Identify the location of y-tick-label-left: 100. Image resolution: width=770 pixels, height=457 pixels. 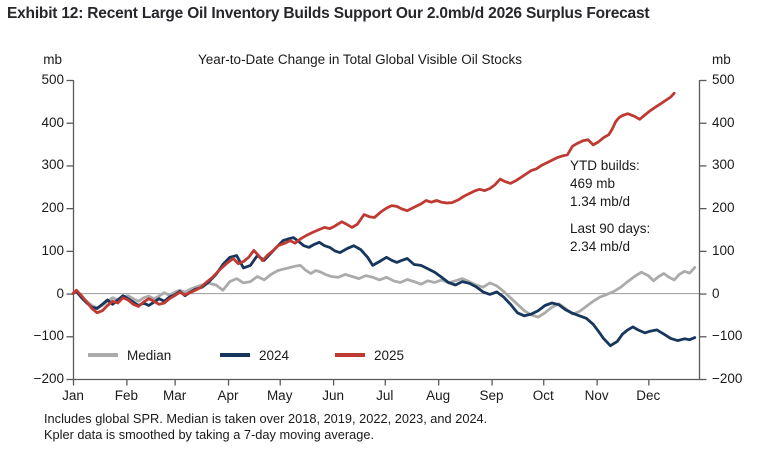
(52, 250).